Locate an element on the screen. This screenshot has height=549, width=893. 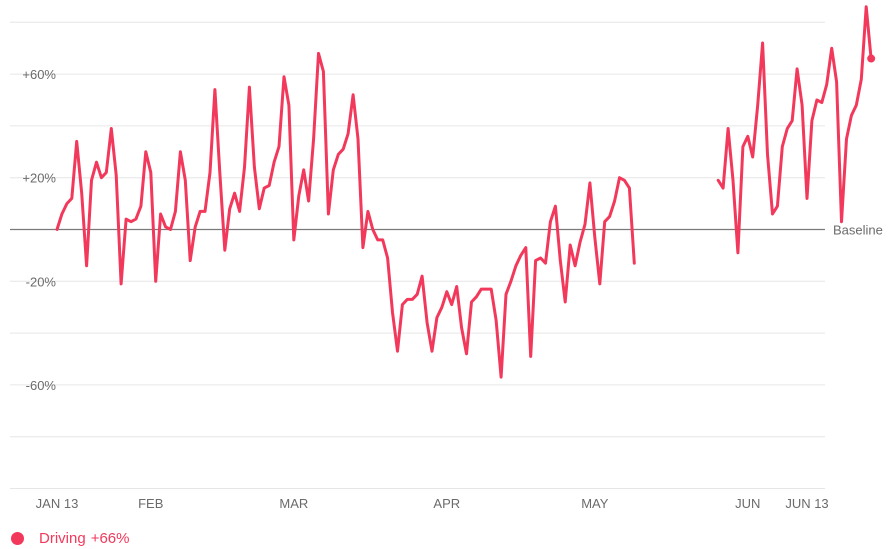
baseline: Baseline is located at coordinates (446, 230).